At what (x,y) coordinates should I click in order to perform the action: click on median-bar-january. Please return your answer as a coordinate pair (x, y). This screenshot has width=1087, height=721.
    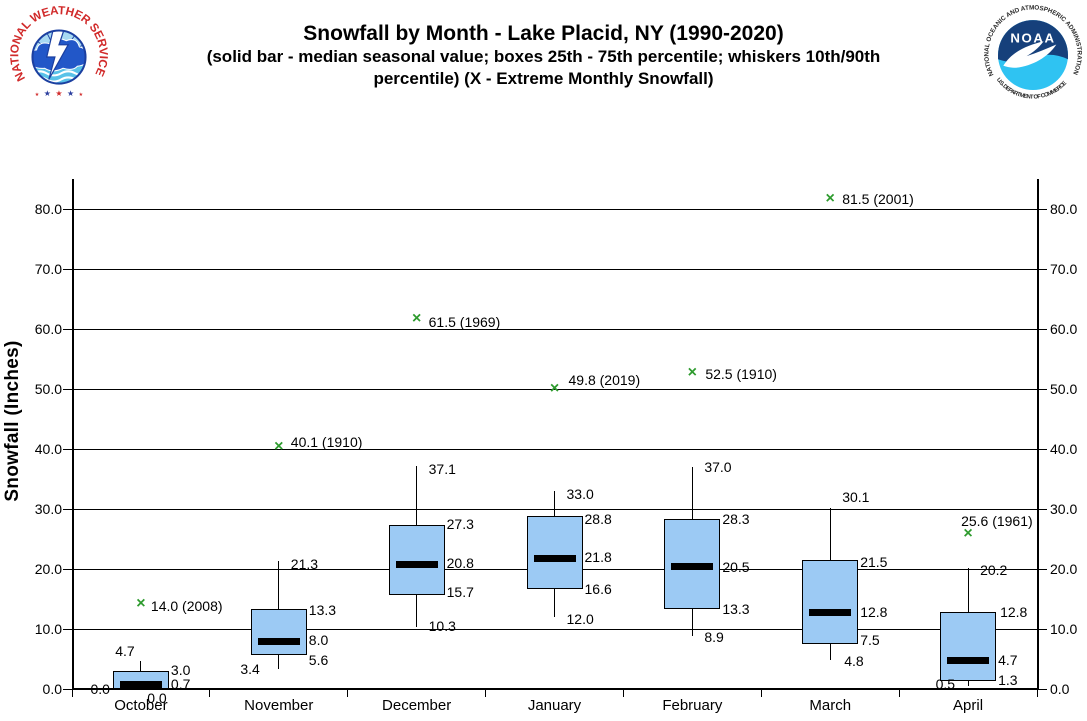
    Looking at the image, I should click on (554, 558).